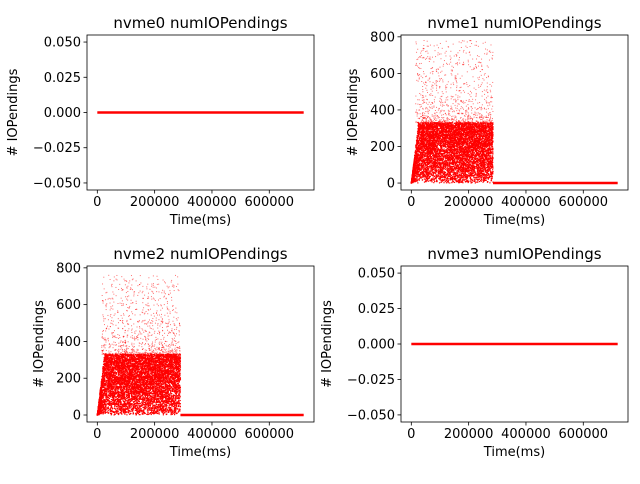 This screenshot has width=640, height=484. What do you see at coordinates (200, 23) in the screenshot?
I see `chart-title: nvme0 numIOPendings` at bounding box center [200, 23].